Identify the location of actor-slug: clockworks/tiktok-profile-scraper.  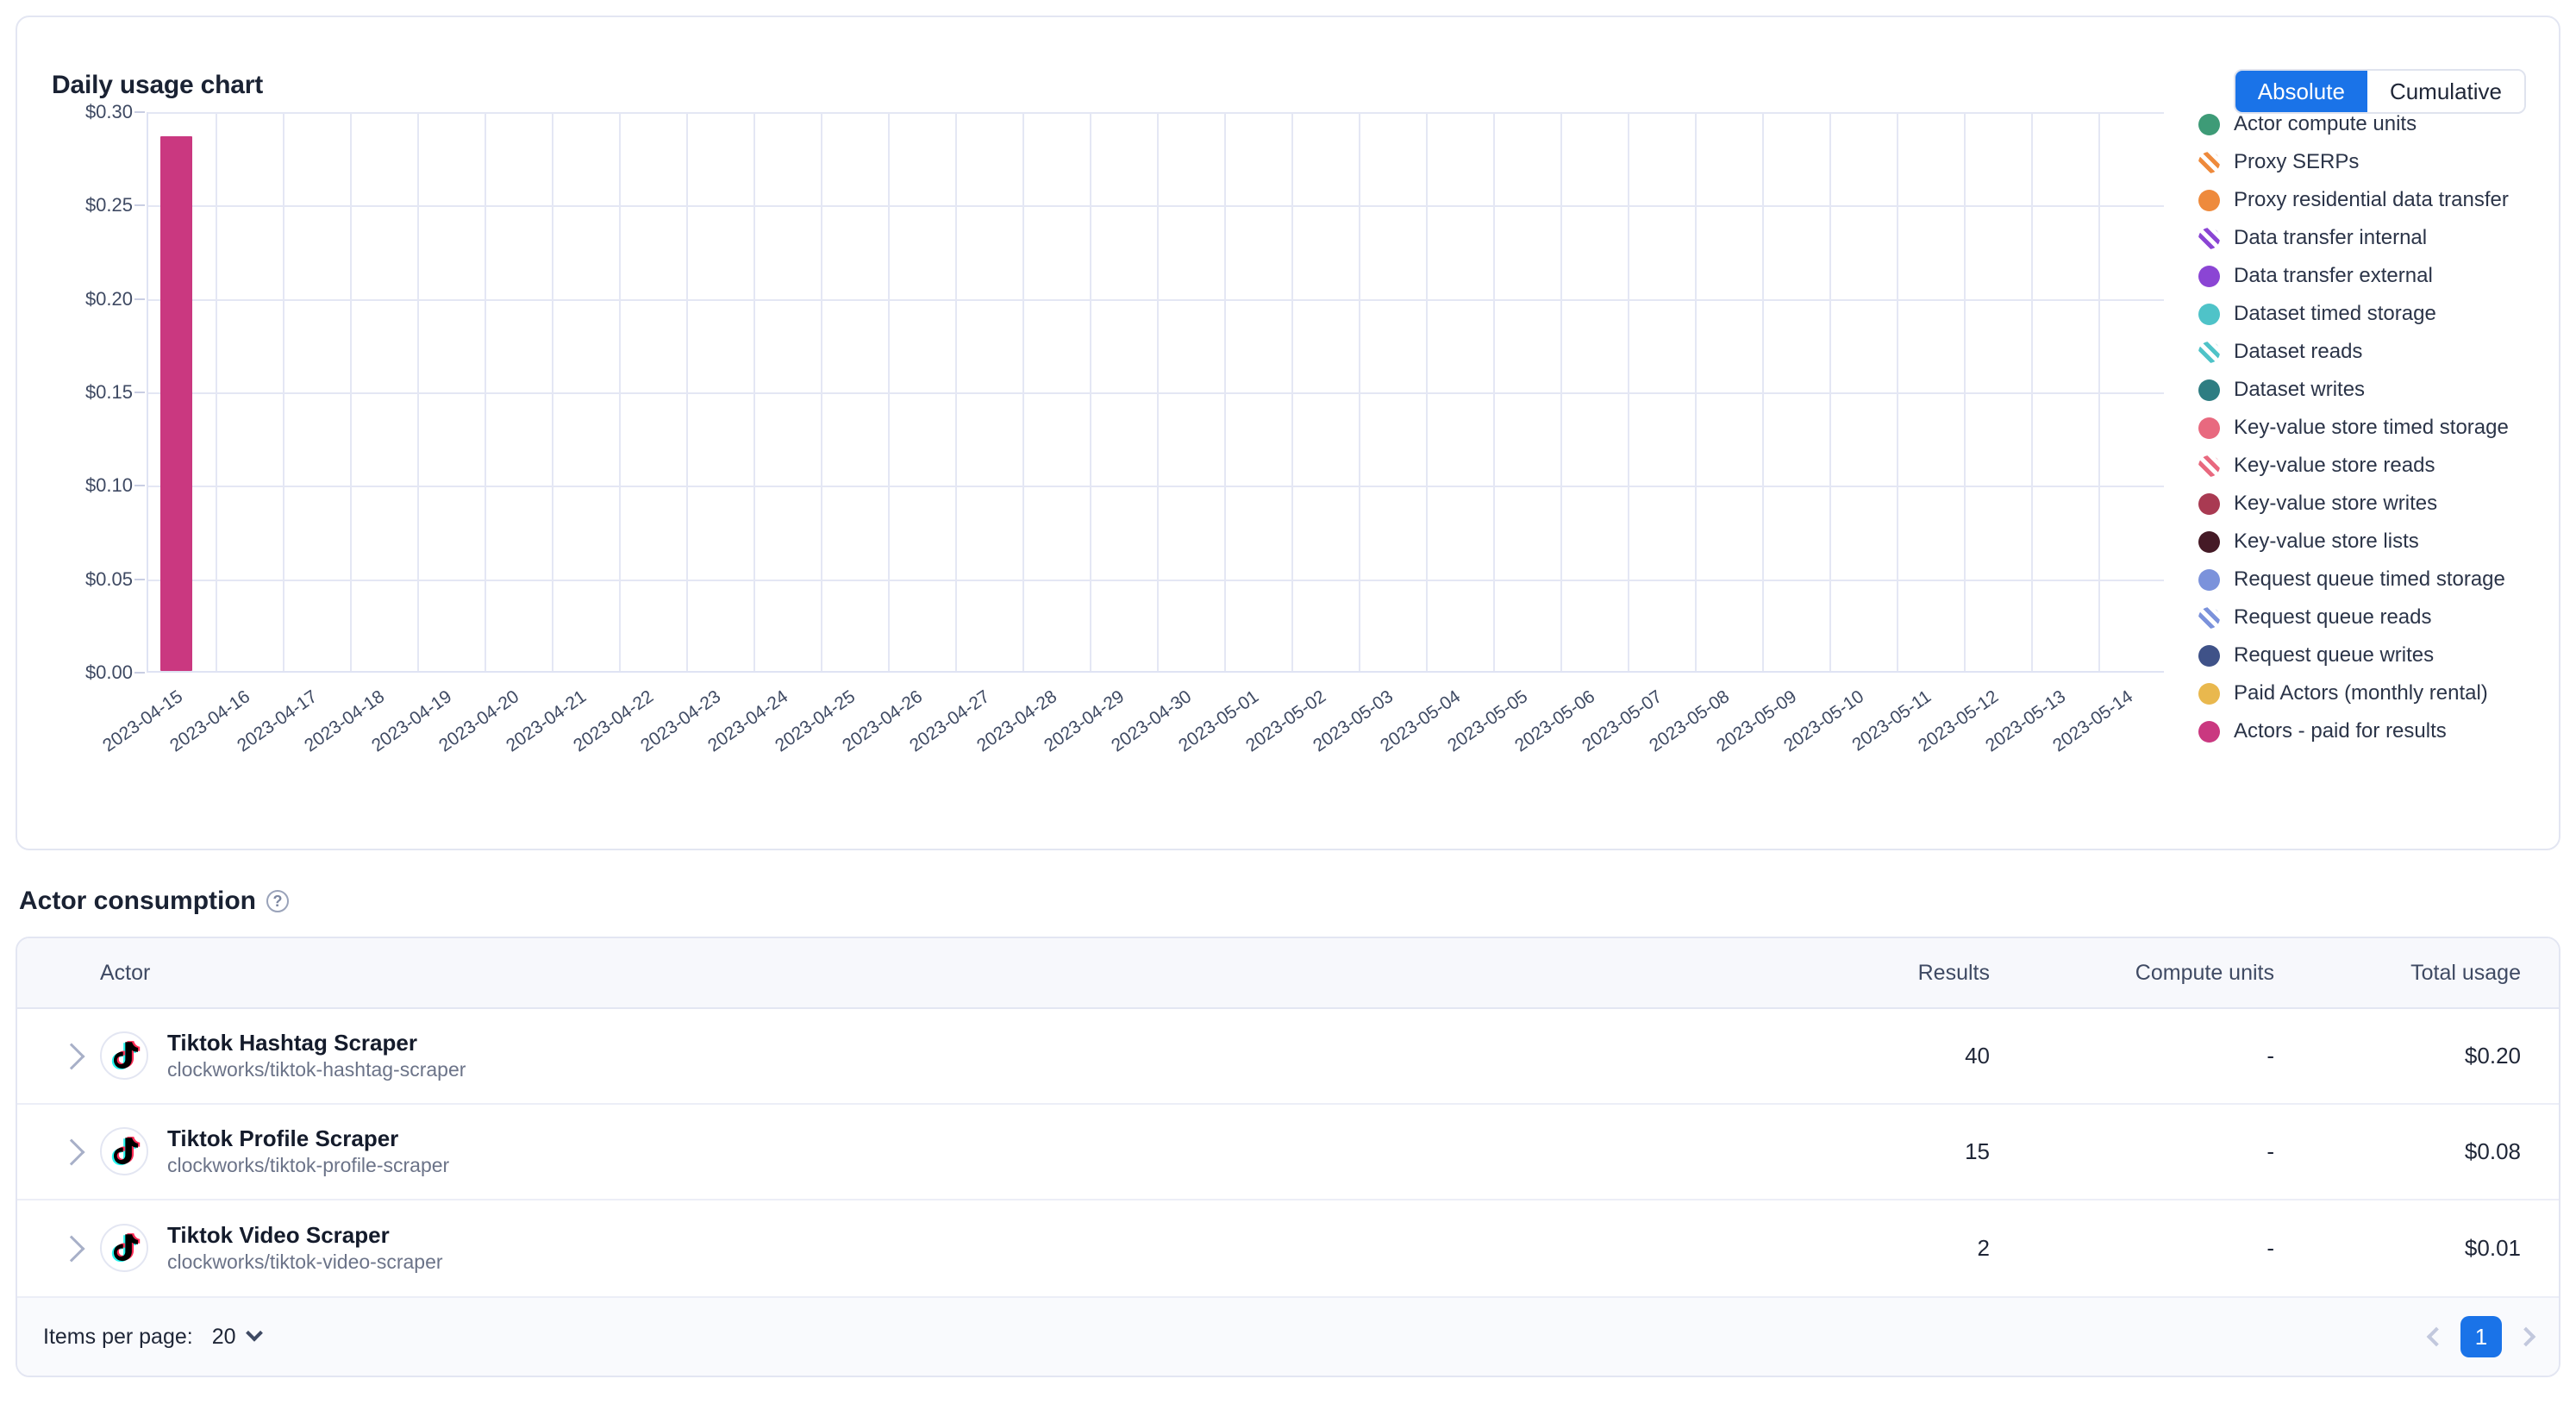
(309, 1164).